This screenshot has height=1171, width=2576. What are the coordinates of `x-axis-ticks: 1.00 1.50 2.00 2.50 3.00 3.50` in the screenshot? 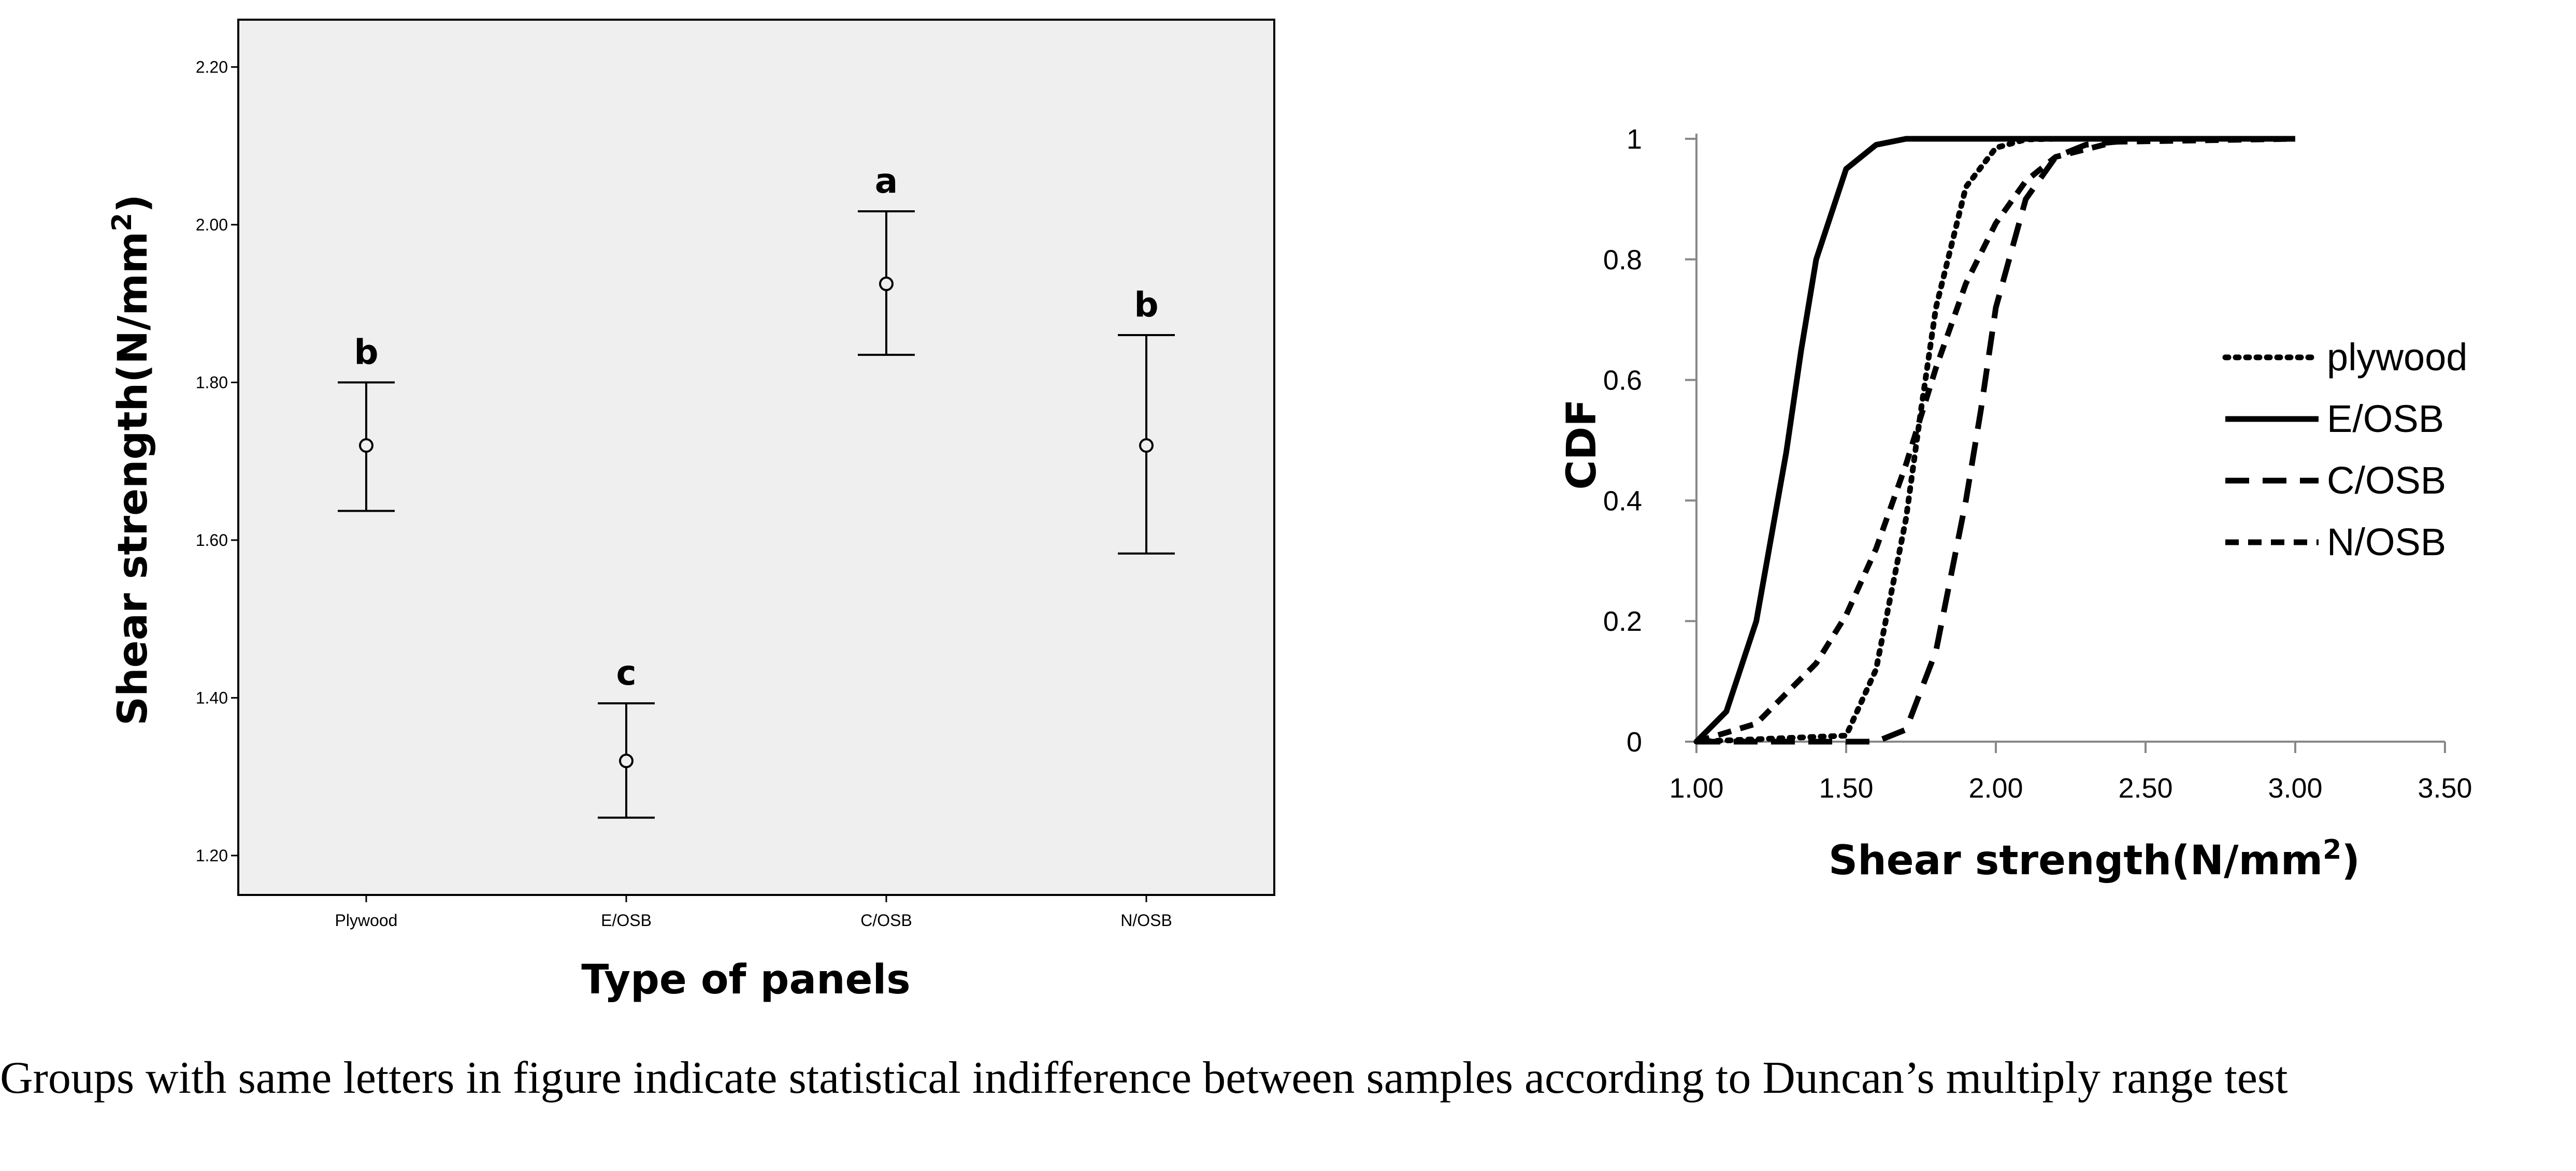 It's located at (2070, 773).